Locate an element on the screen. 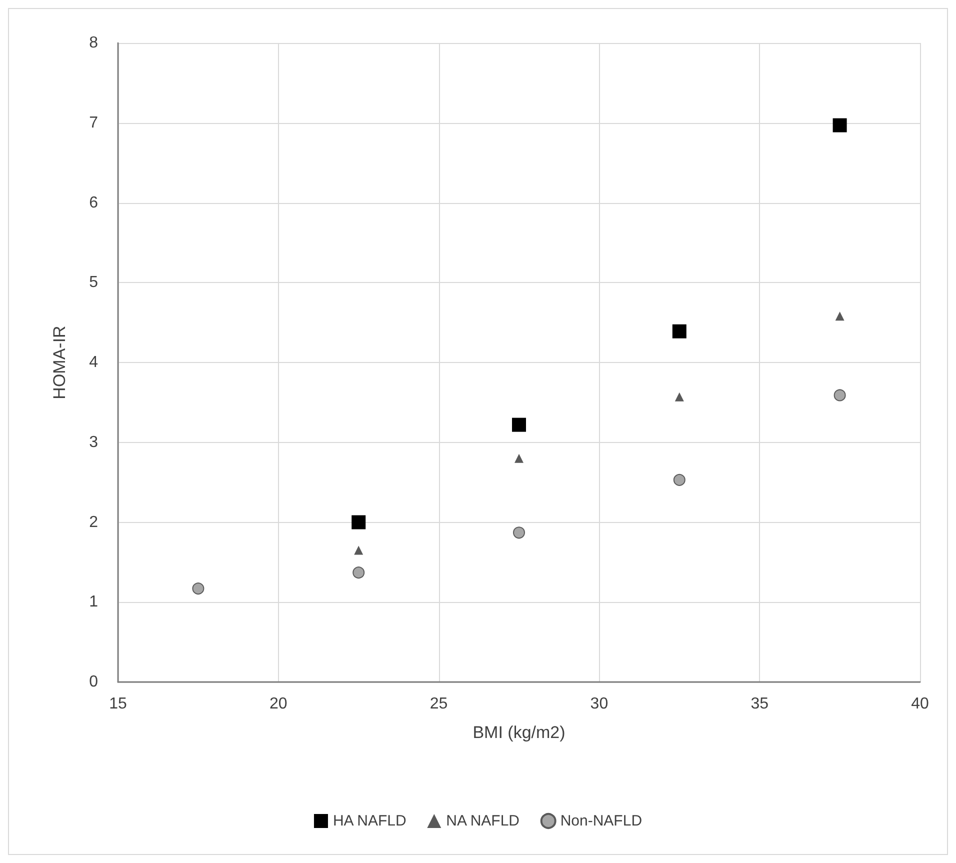  x-tick-label: 35 is located at coordinates (759, 704).